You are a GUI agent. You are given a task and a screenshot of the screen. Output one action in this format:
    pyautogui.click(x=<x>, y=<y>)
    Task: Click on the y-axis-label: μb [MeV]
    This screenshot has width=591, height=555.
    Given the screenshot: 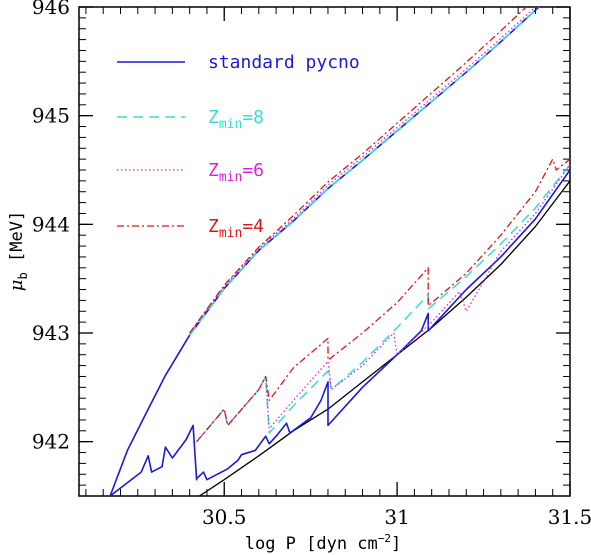 What is the action you would take?
    pyautogui.click(x=18, y=251)
    